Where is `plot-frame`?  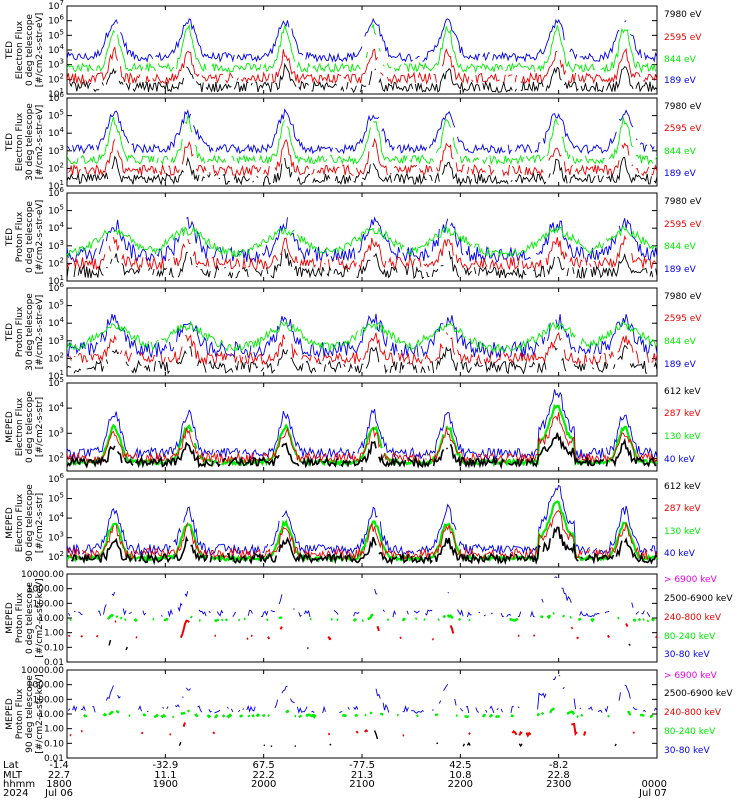 plot-frame is located at coordinates (362, 618).